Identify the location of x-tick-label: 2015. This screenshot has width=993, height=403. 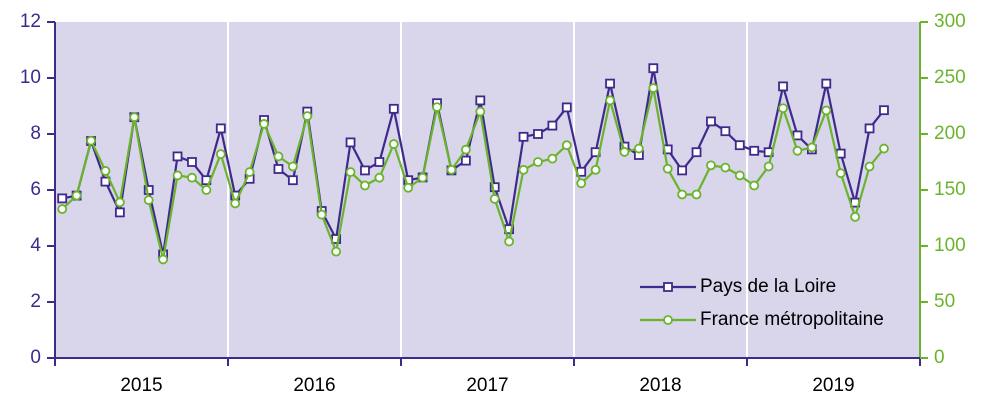
(141, 385).